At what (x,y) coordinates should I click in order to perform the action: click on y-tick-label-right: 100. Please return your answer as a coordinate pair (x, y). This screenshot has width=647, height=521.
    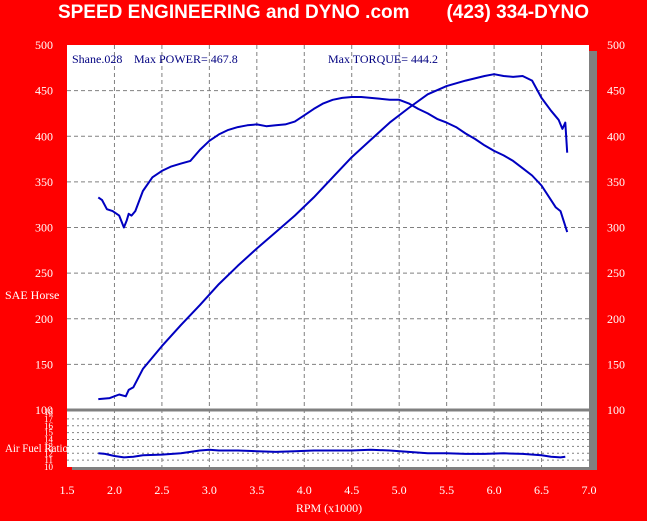
    Looking at the image, I should click on (616, 410).